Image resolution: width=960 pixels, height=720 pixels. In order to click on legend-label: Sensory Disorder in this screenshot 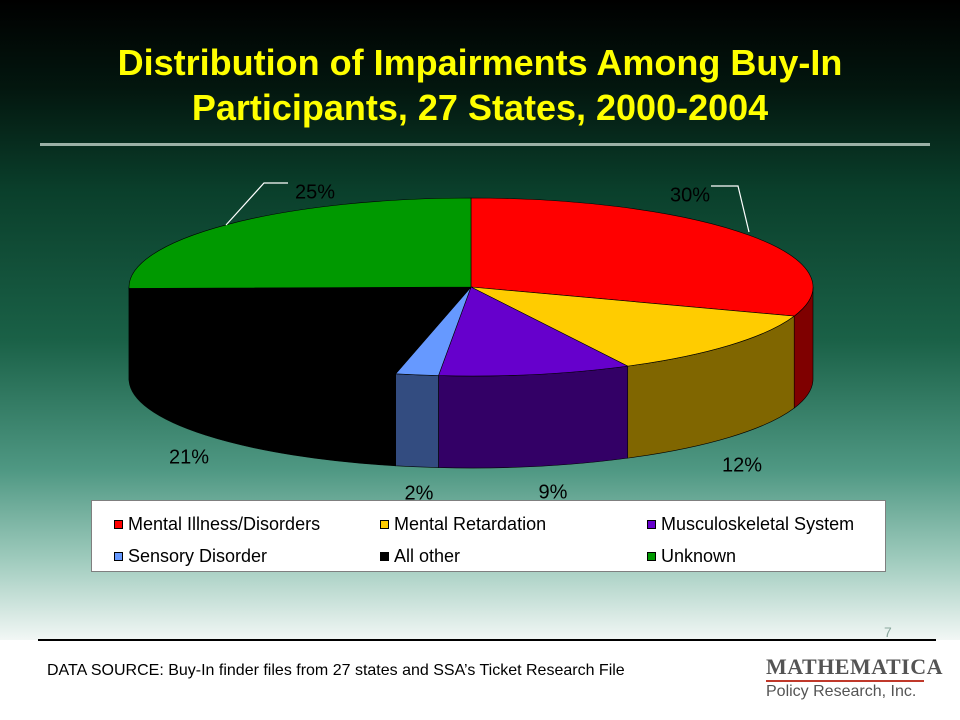, I will do `click(198, 556)`.